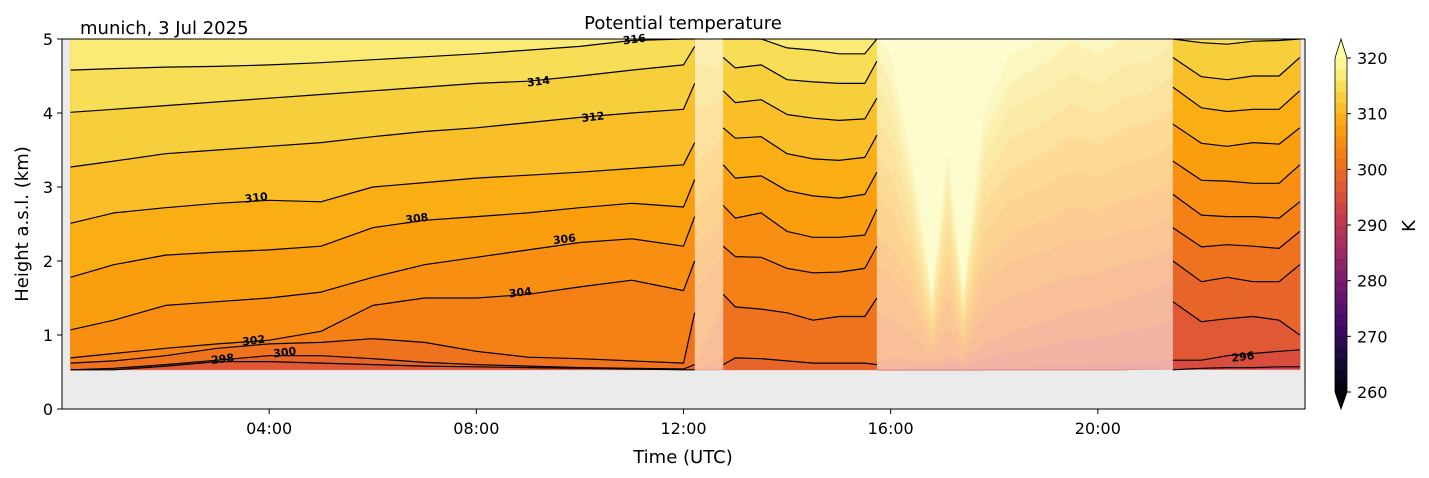 The width and height of the screenshot is (1429, 478). What do you see at coordinates (164, 28) in the screenshot?
I see `location-date-label: munich, 3 Jul 2025` at bounding box center [164, 28].